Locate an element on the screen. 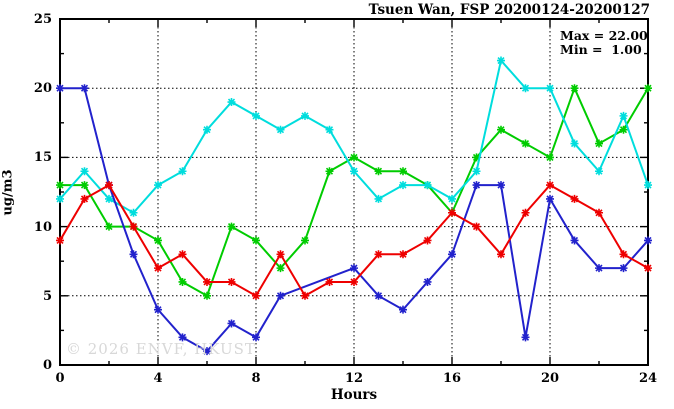  max-annotation: Max = 22.00 is located at coordinates (604, 35).